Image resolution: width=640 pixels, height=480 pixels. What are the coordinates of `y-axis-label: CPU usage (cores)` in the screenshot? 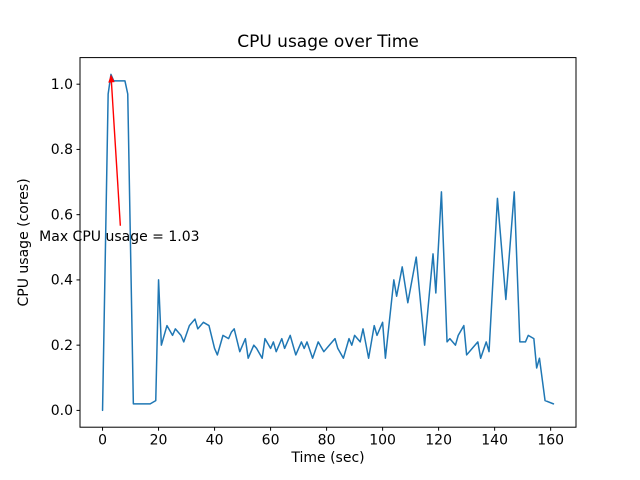 It's located at (24, 242).